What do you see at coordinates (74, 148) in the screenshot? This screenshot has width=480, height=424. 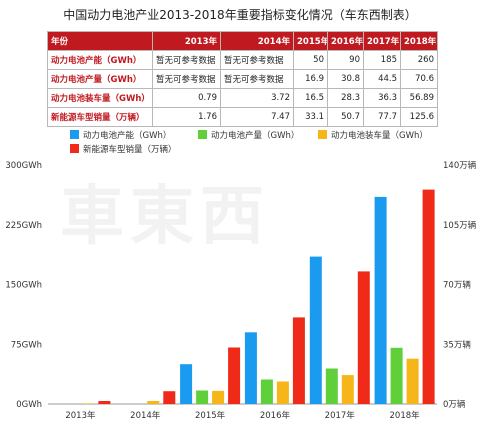 I see `legend-swatch-red` at bounding box center [74, 148].